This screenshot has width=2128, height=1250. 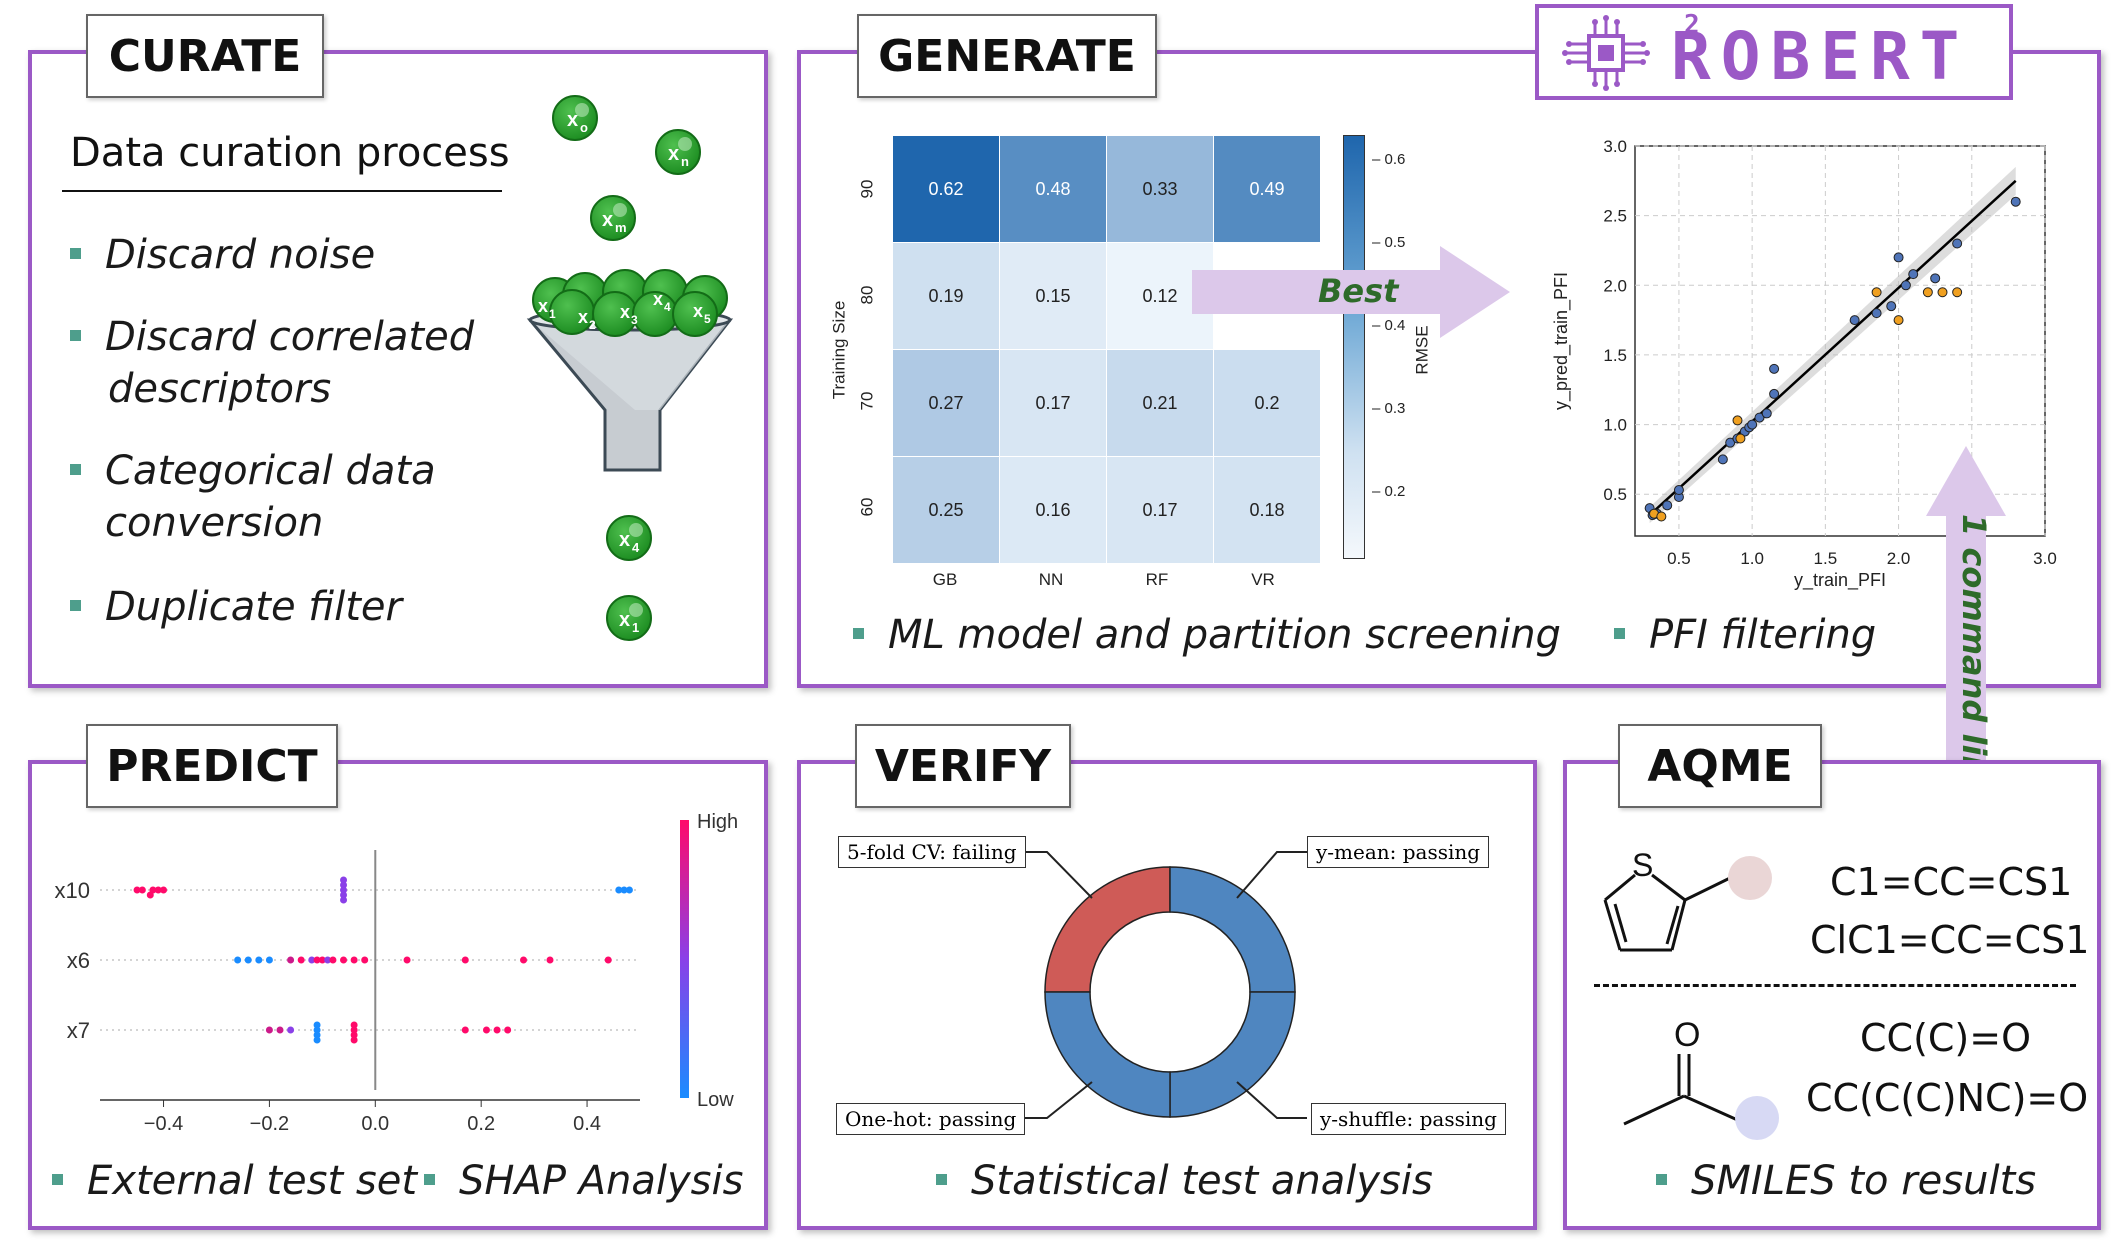 I want to click on heatmap-cell: 0.19, so click(x=946, y=296).